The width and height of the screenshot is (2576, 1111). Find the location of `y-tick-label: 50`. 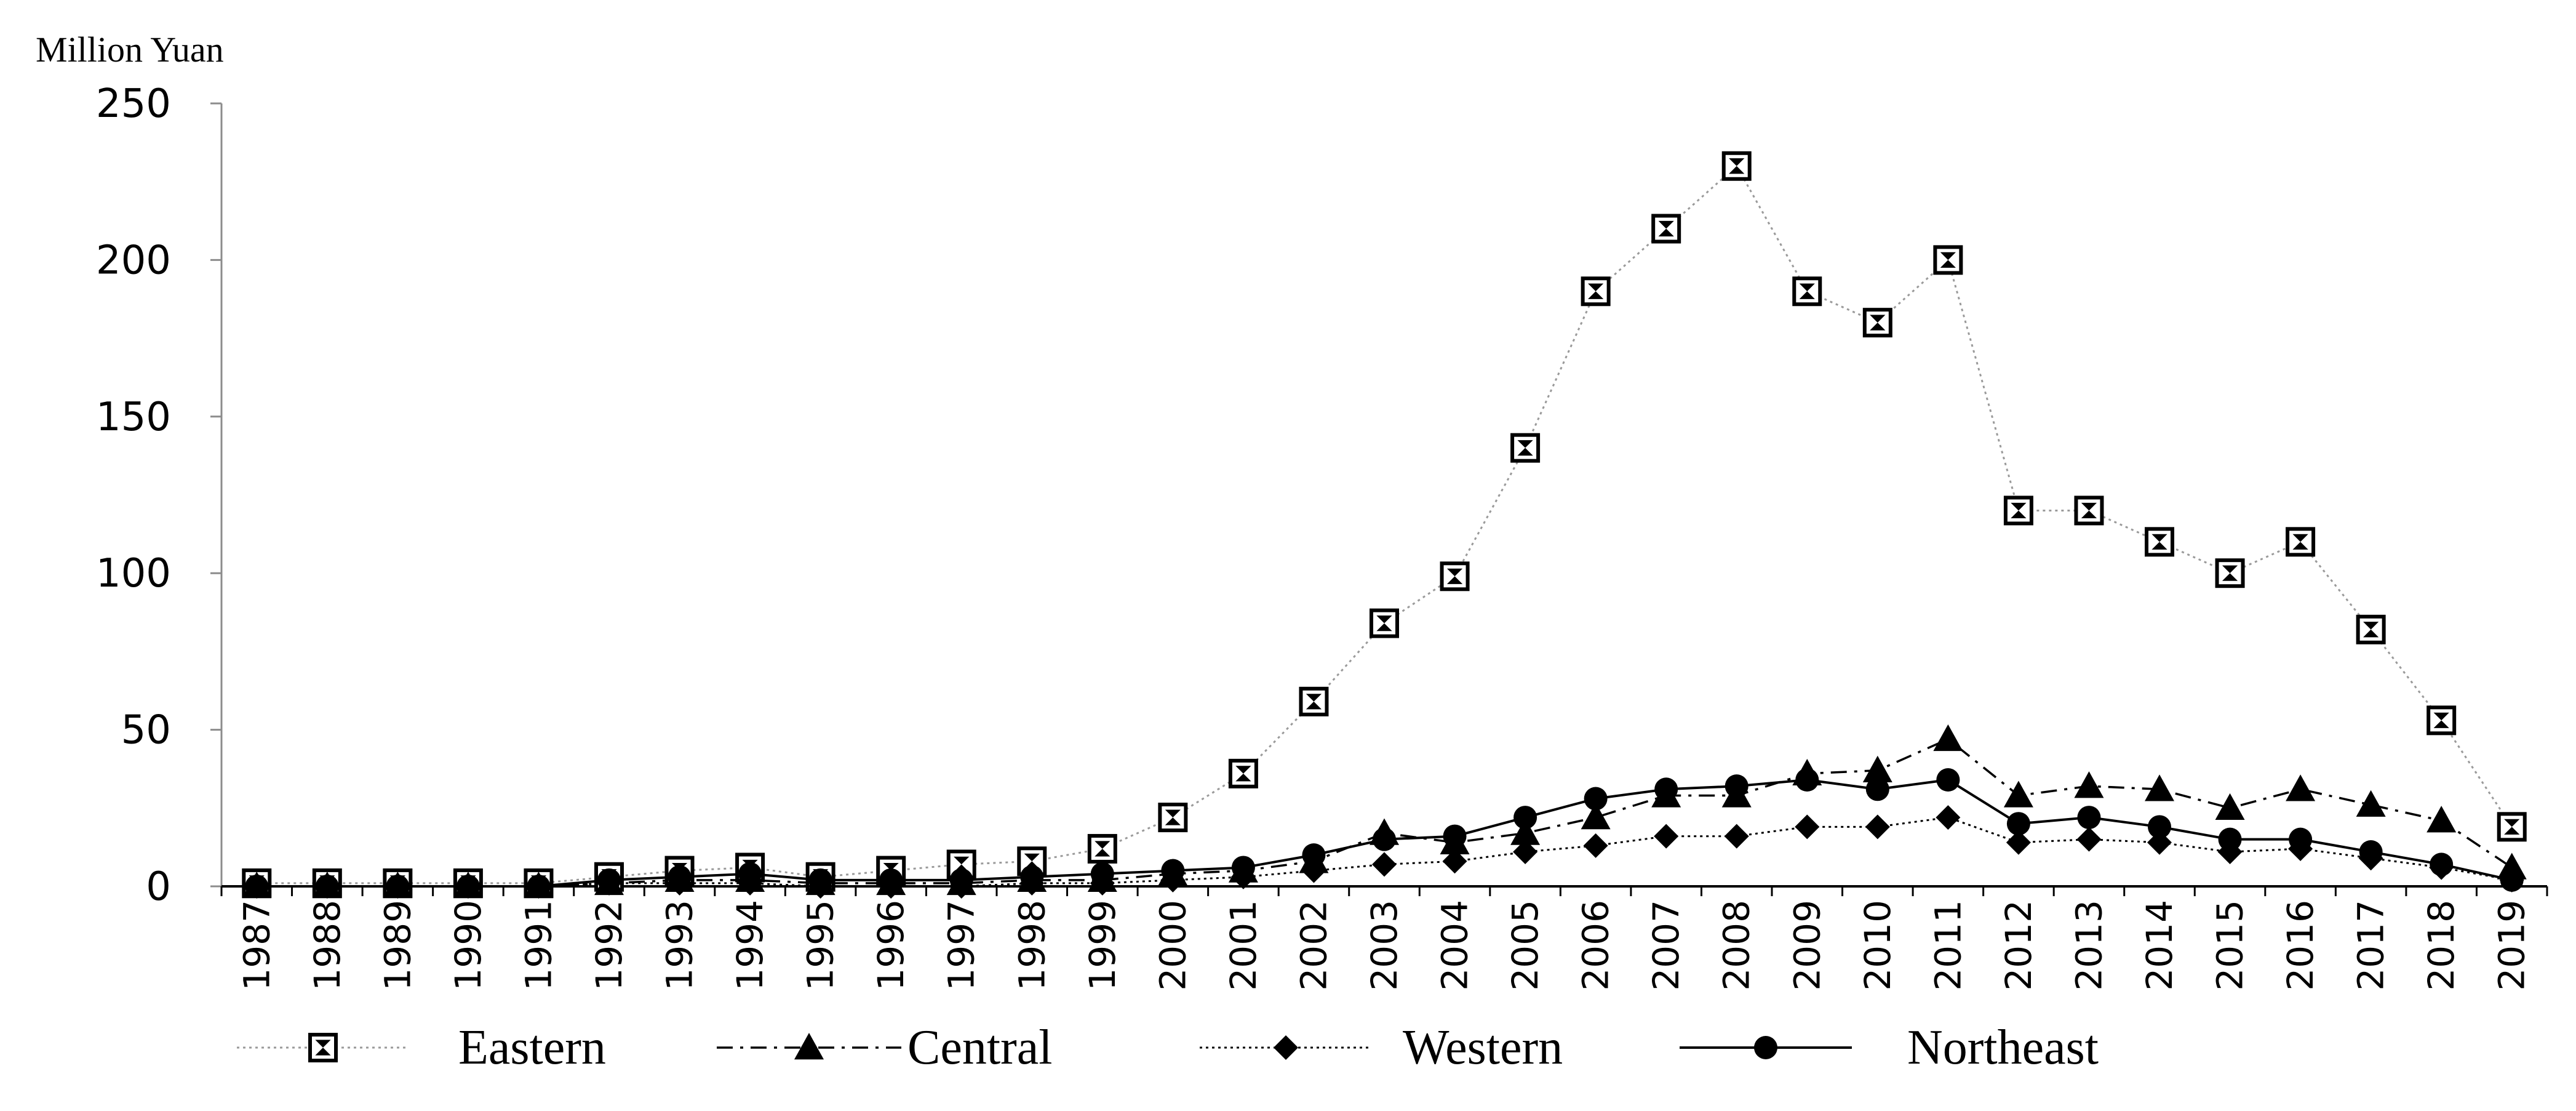

y-tick-label: 50 is located at coordinates (146, 730).